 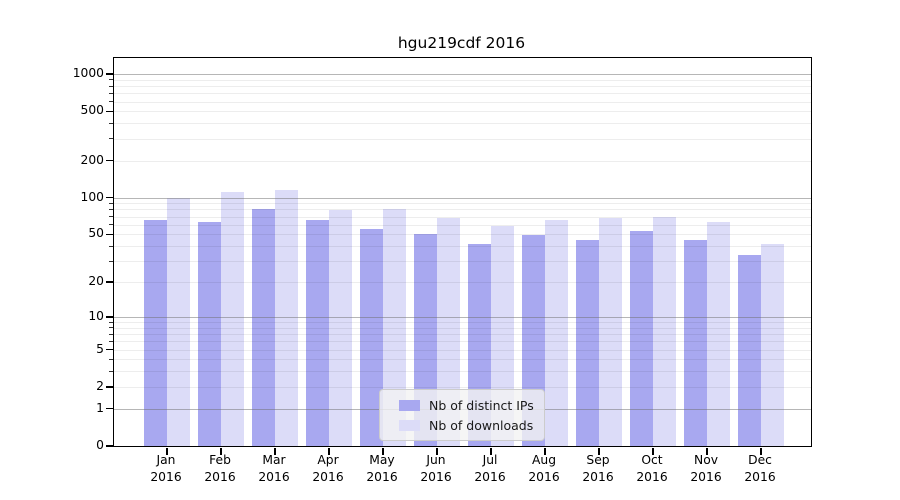 I want to click on bar-distinct-ips-jan, so click(x=155, y=332).